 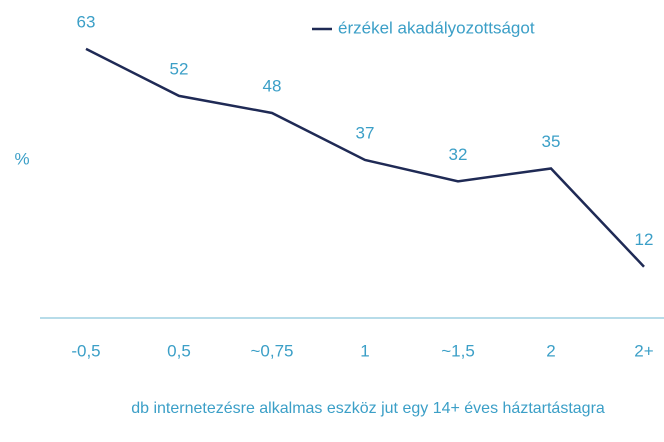 What do you see at coordinates (271, 350) in the screenshot?
I see `x-tick-label: ~0,75` at bounding box center [271, 350].